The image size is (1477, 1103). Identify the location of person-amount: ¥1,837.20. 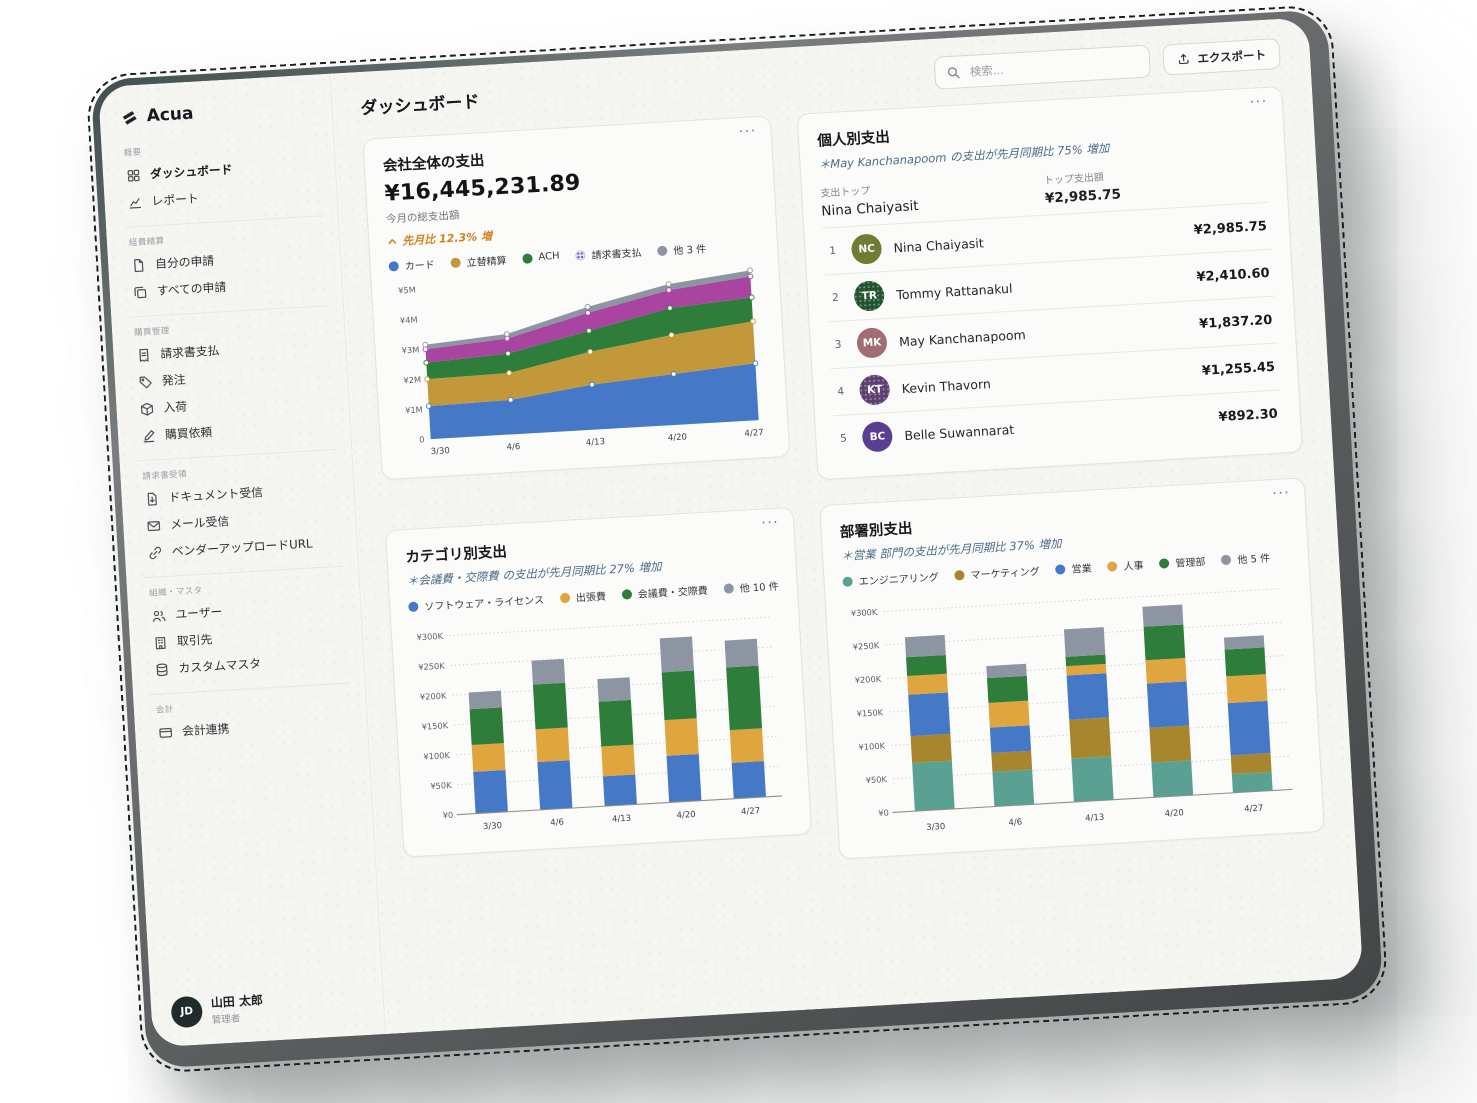
(1235, 322).